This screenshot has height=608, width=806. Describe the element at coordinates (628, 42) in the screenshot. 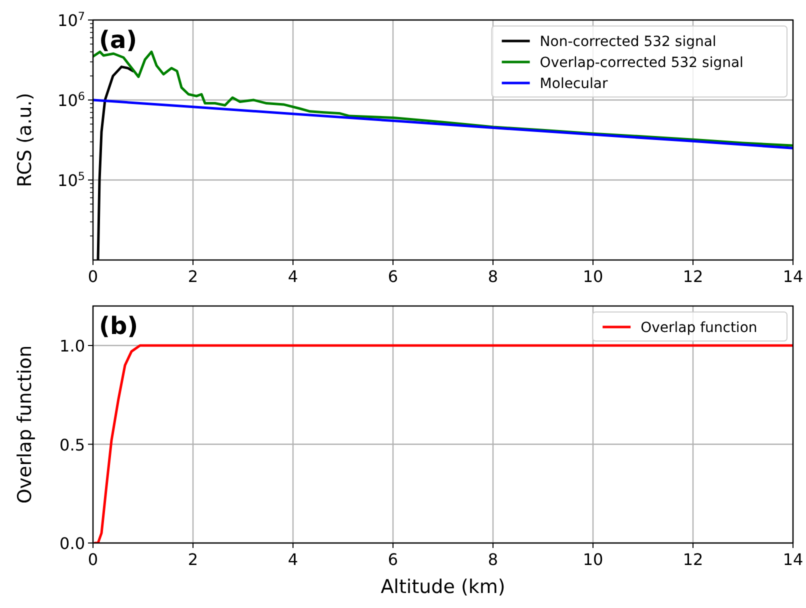

I see `legend-label: Non-corrected 532 signal` at that location.